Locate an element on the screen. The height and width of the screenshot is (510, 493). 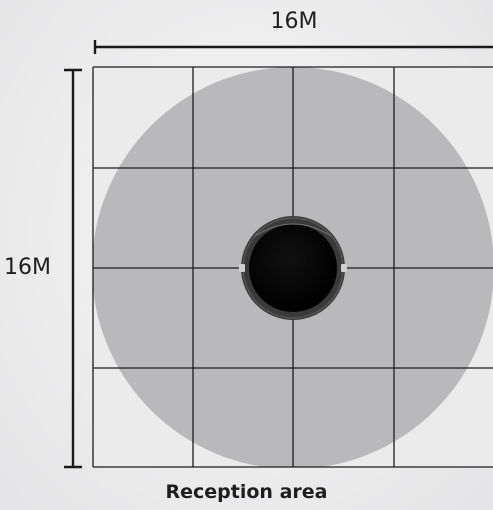
ceiling-receiver-icon is located at coordinates (293, 268).